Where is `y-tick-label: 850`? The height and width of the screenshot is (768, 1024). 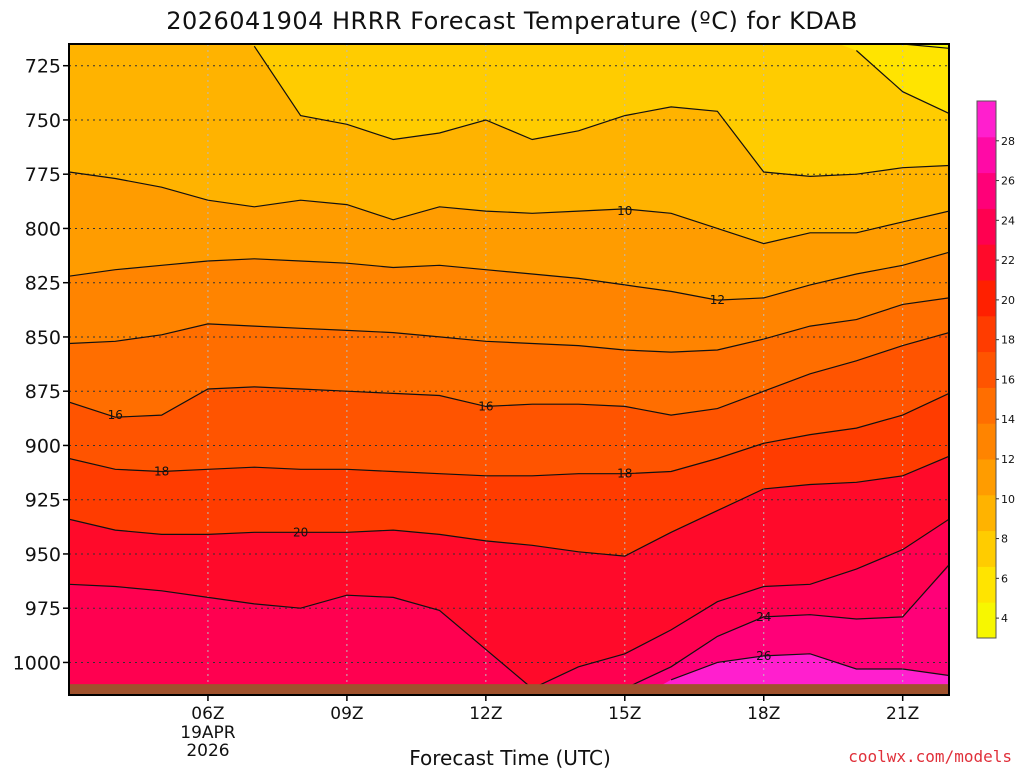 y-tick-label: 850 is located at coordinates (43, 338).